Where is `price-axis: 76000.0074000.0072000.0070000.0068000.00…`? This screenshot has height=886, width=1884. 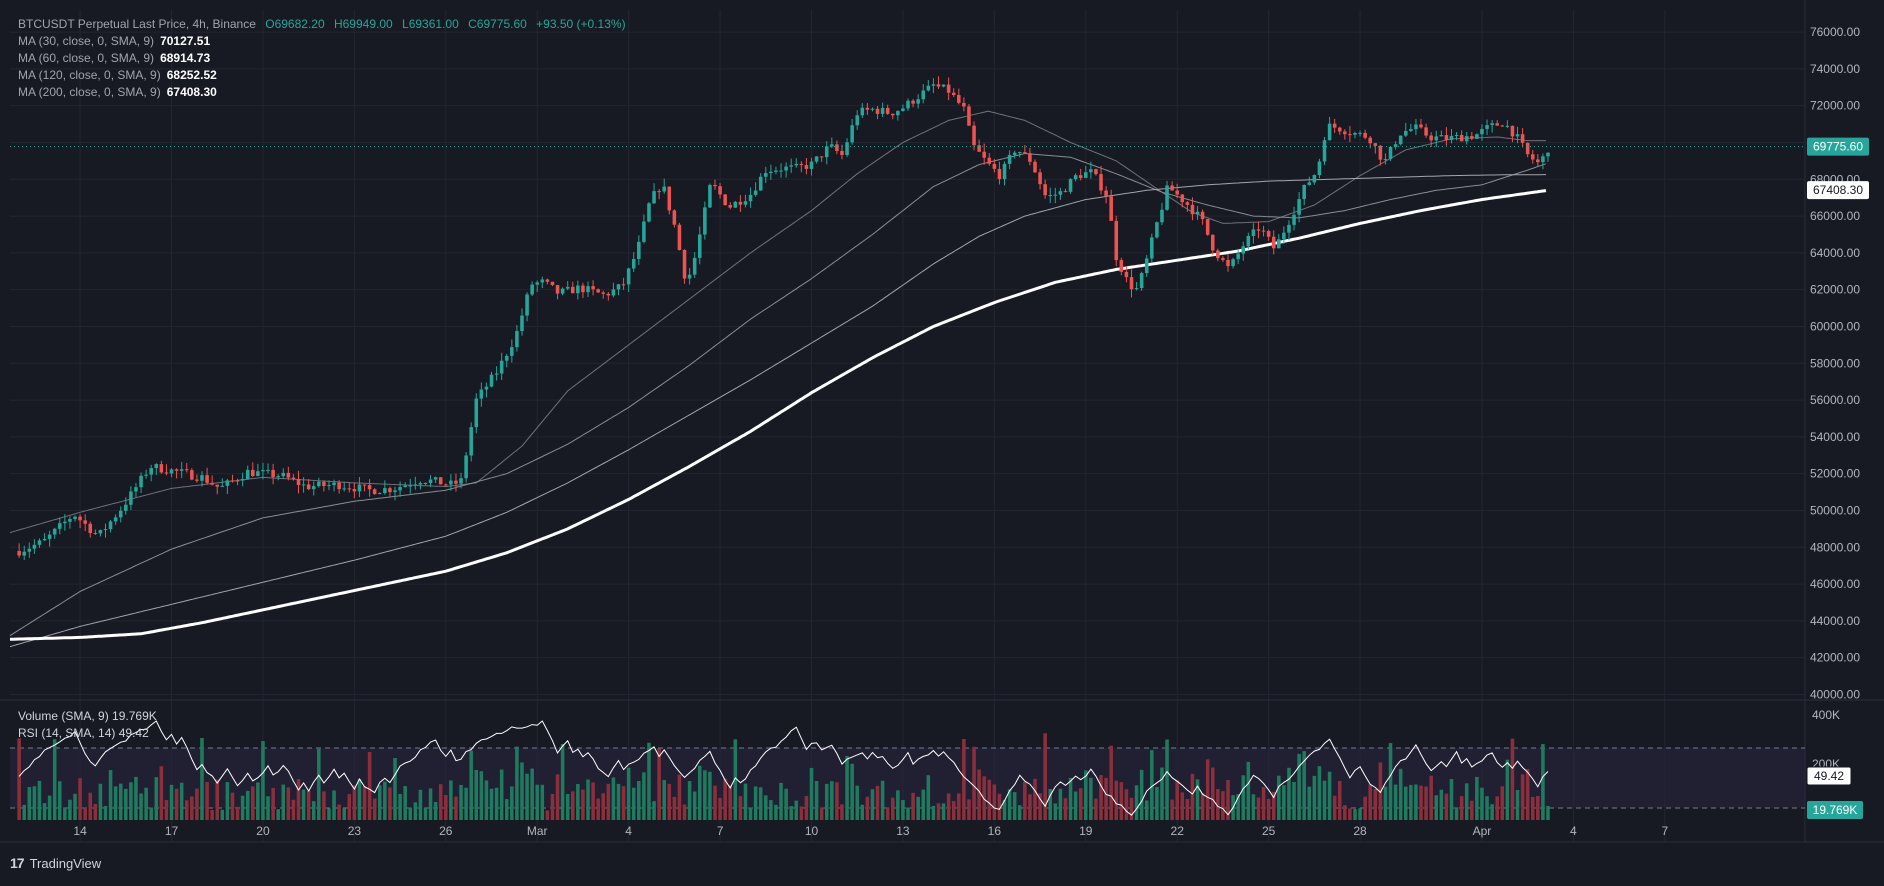 price-axis: 76000.0074000.0072000.0070000.0068000.00… is located at coordinates (1837, 422).